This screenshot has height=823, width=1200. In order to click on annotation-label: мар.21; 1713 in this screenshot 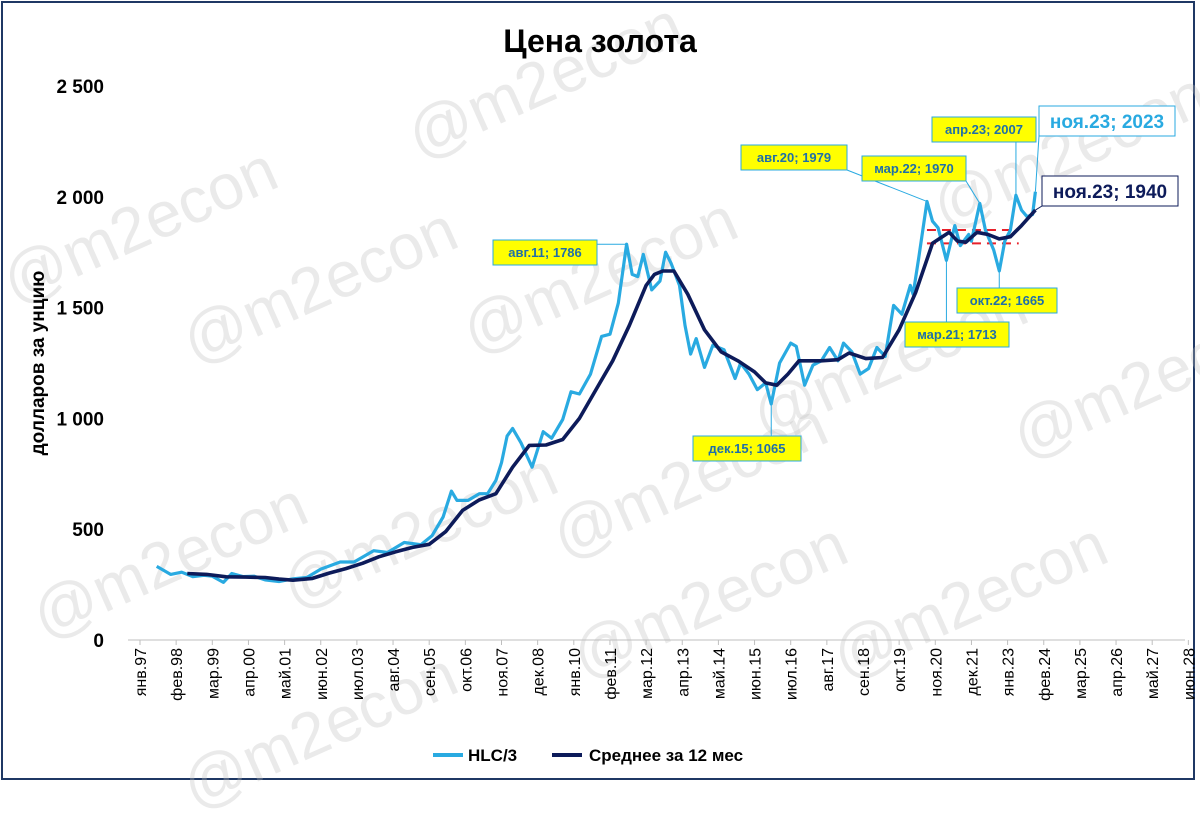, I will do `click(957, 334)`.